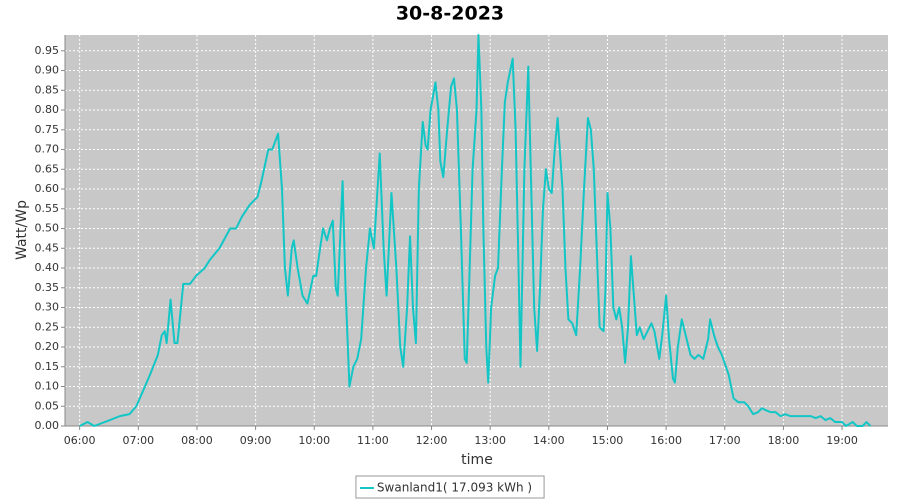  I want to click on y-tick-label: 0.70, so click(47, 149).